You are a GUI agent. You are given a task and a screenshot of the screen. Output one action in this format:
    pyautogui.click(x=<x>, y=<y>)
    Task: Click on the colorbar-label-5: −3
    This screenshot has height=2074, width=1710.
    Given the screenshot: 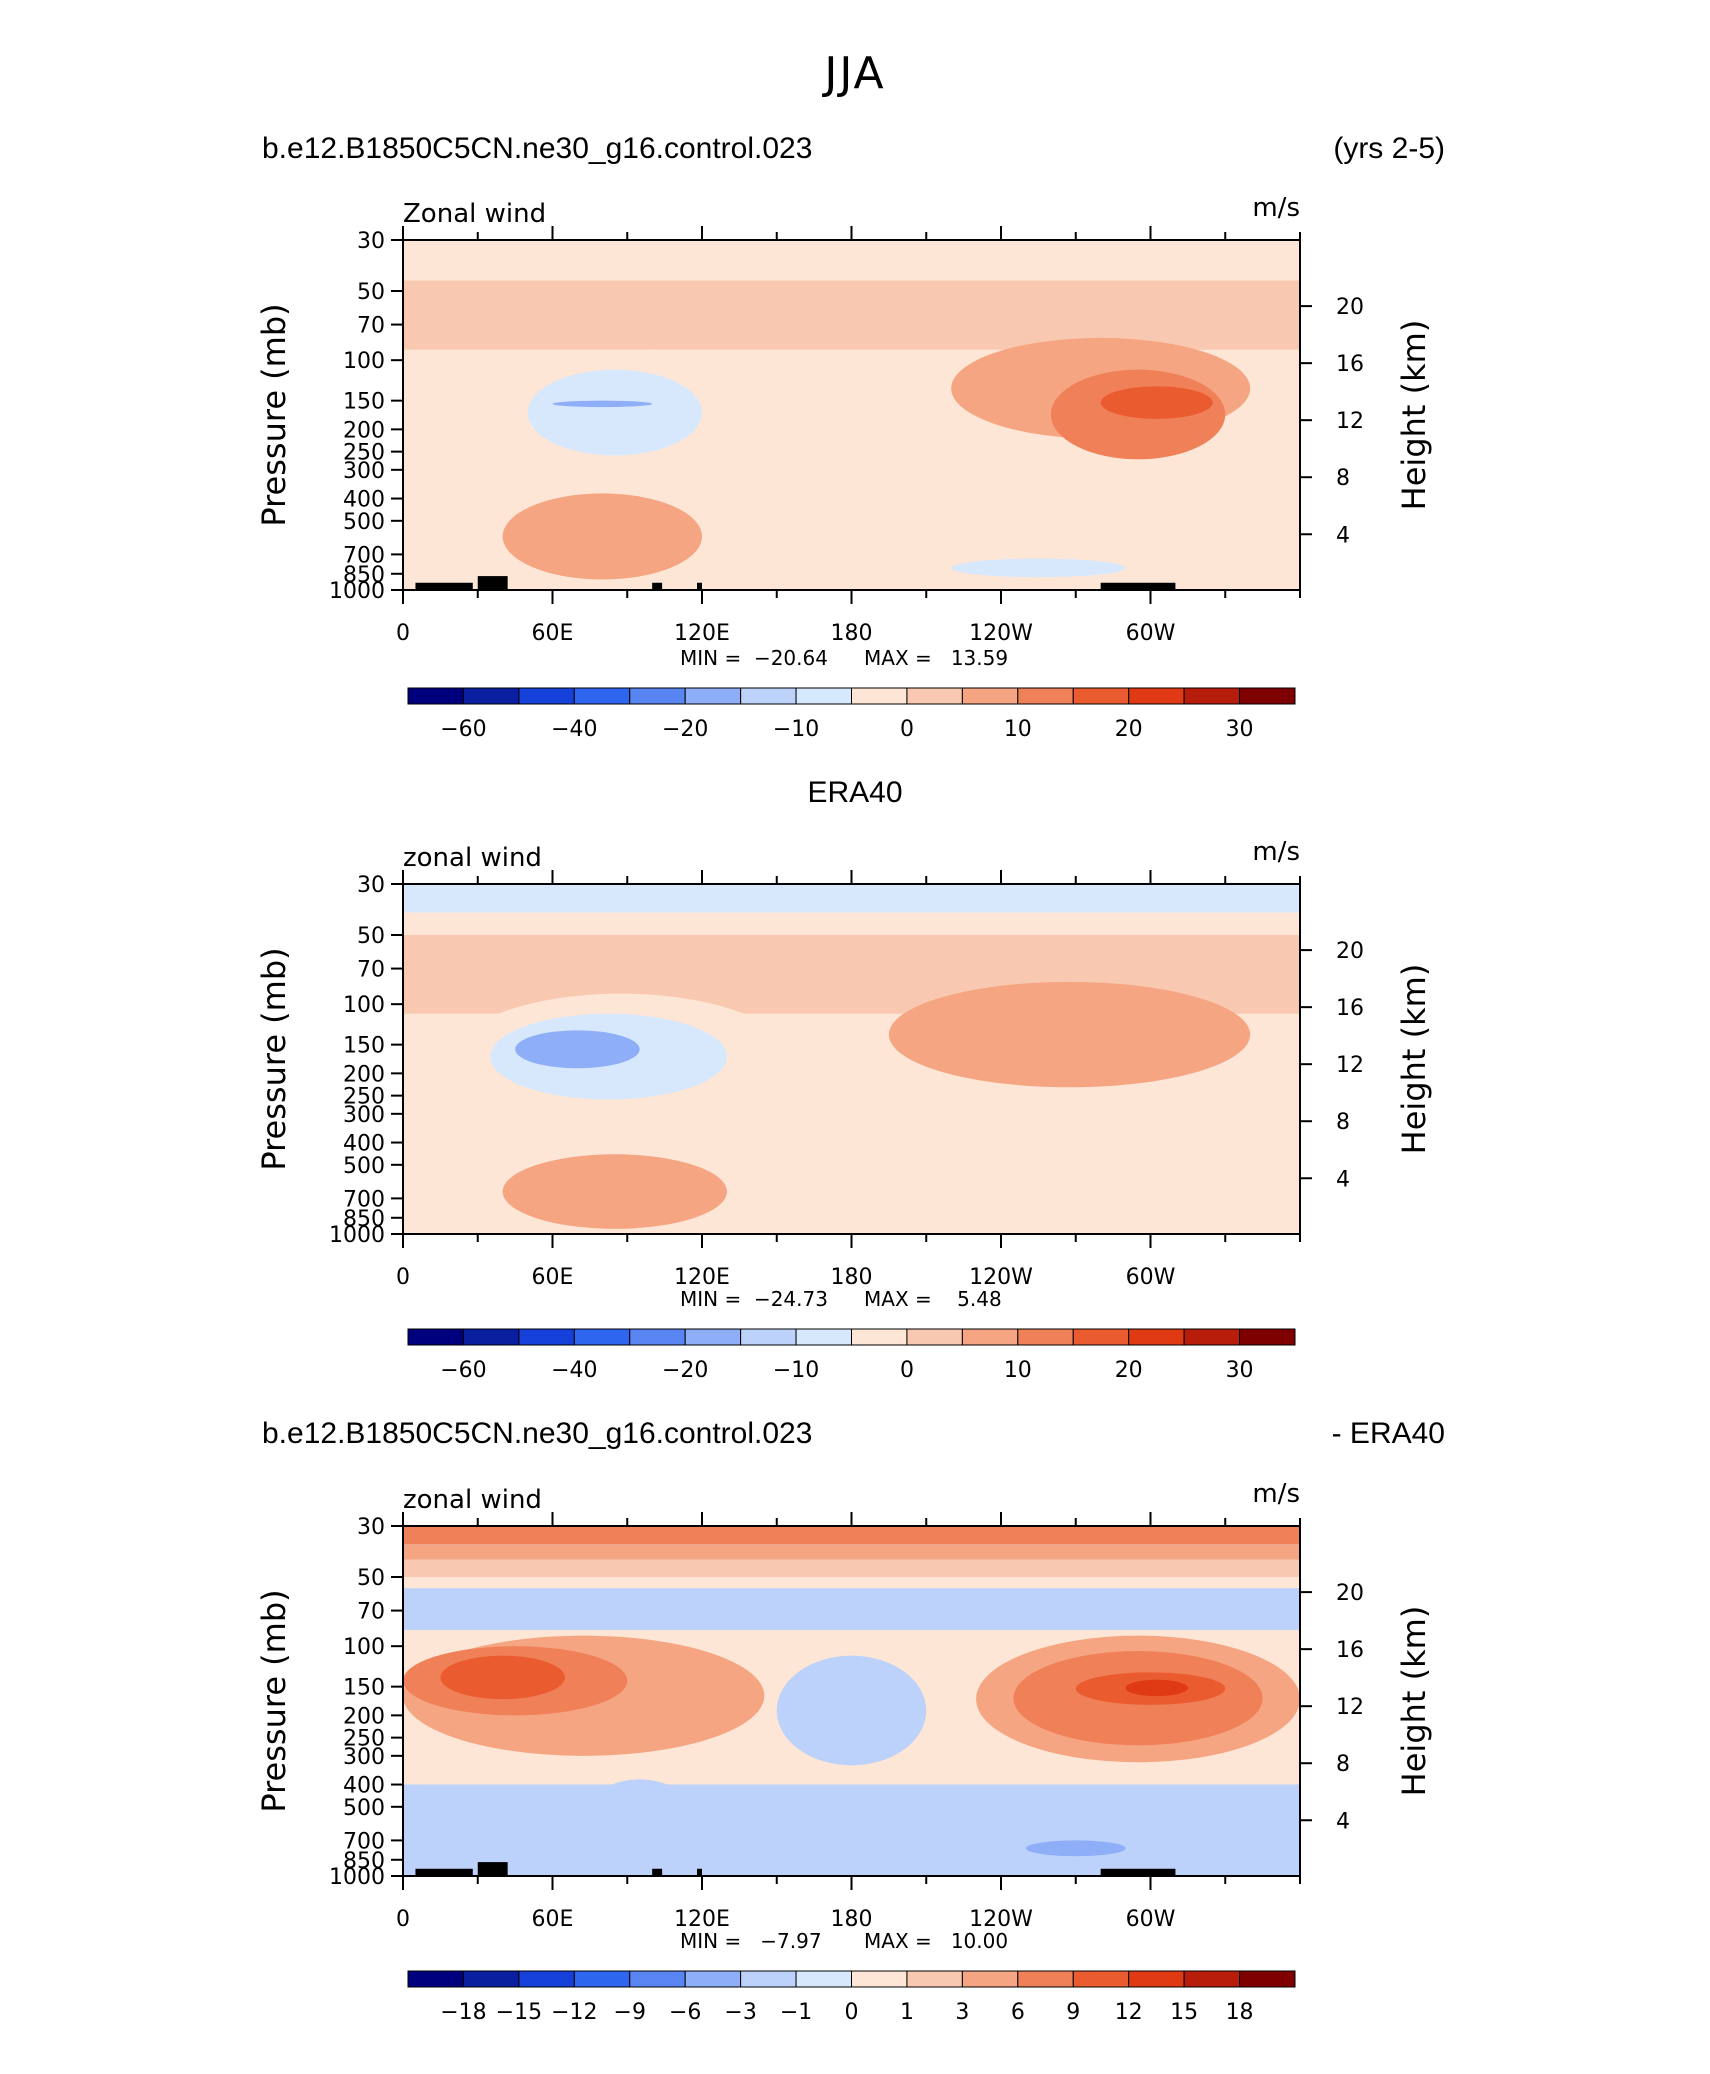 What is the action you would take?
    pyautogui.click(x=740, y=2012)
    